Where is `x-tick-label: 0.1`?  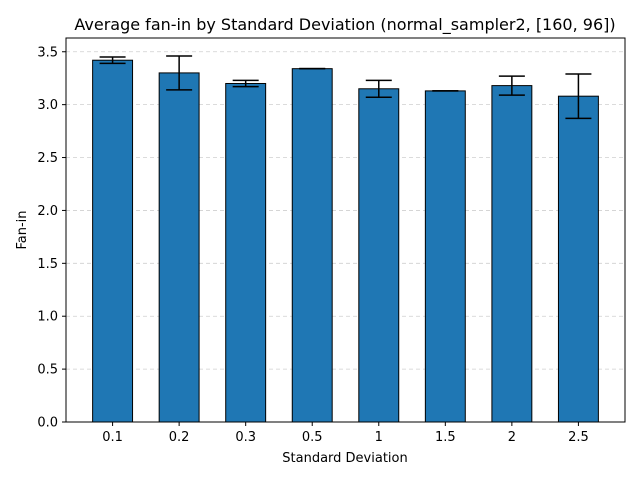
x-tick-label: 0.1 is located at coordinates (112, 437).